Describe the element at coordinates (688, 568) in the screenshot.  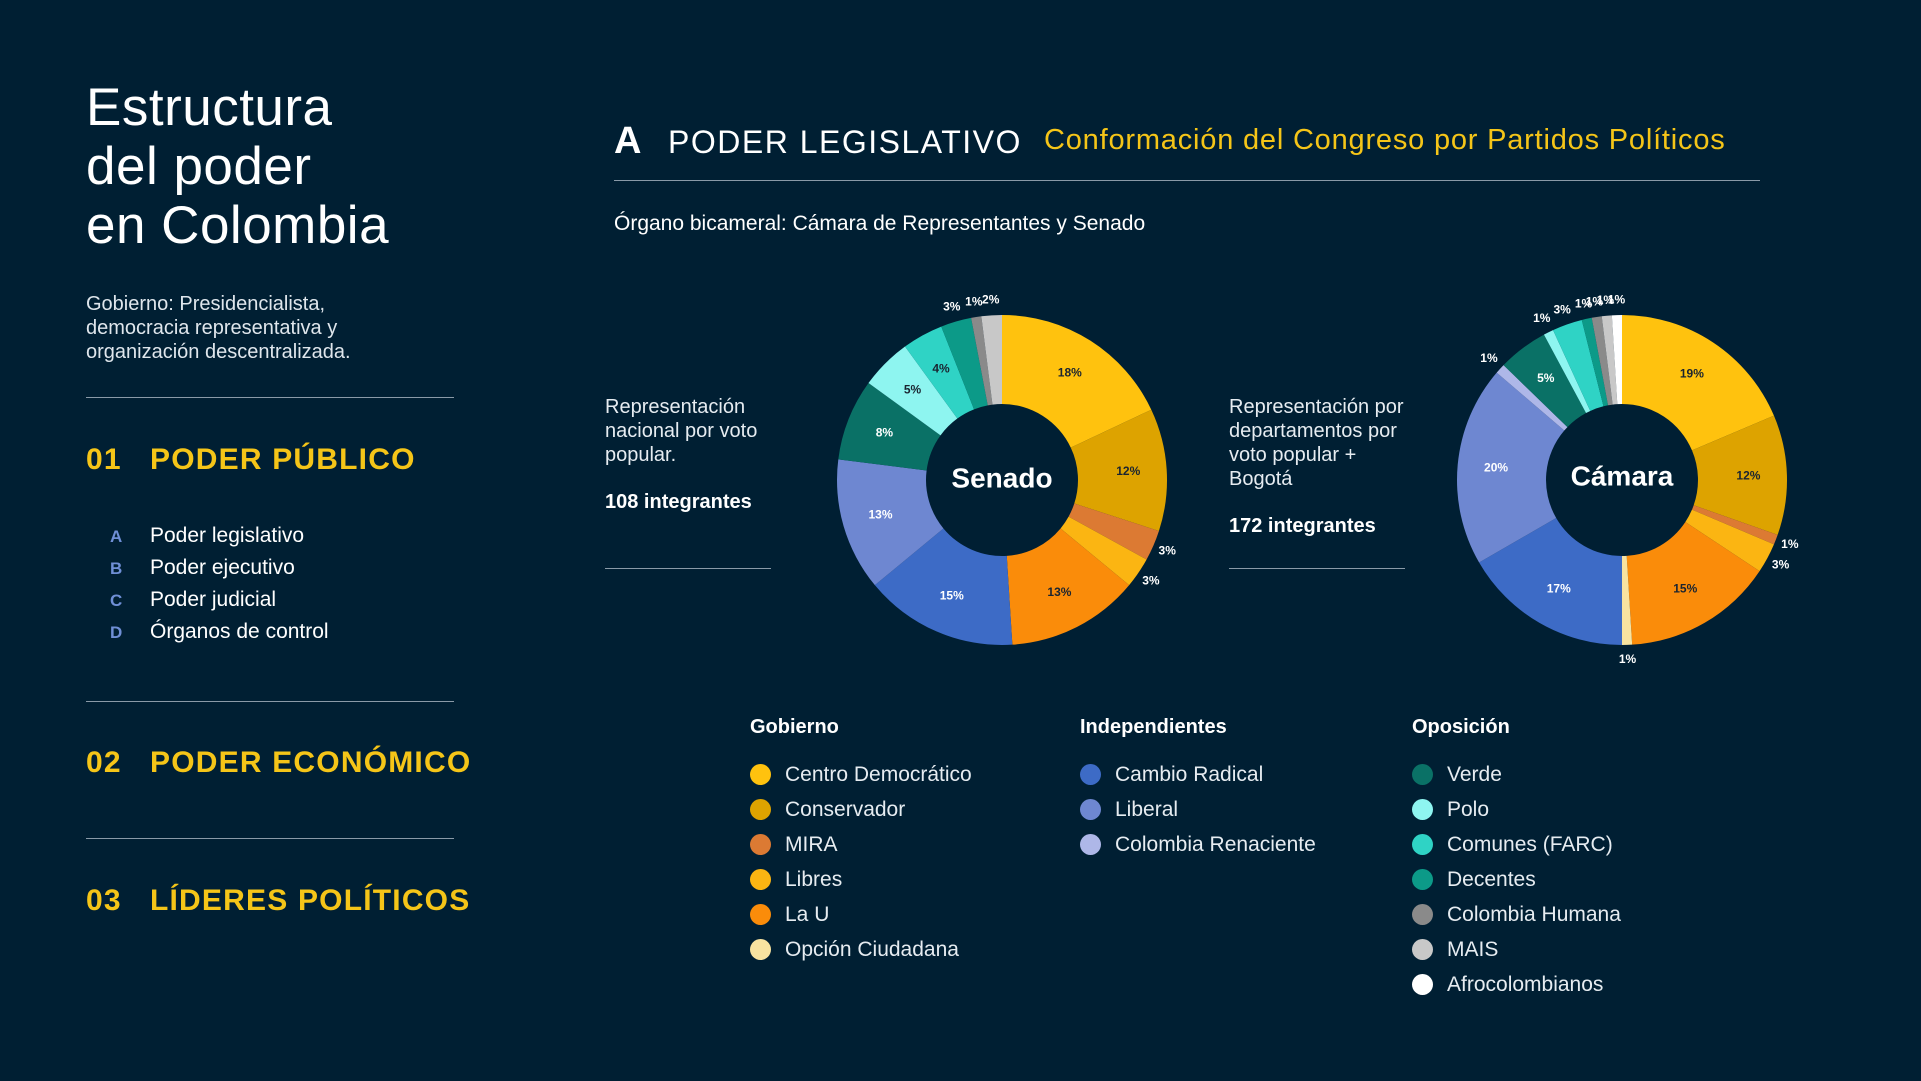
I see `senado-divider` at that location.